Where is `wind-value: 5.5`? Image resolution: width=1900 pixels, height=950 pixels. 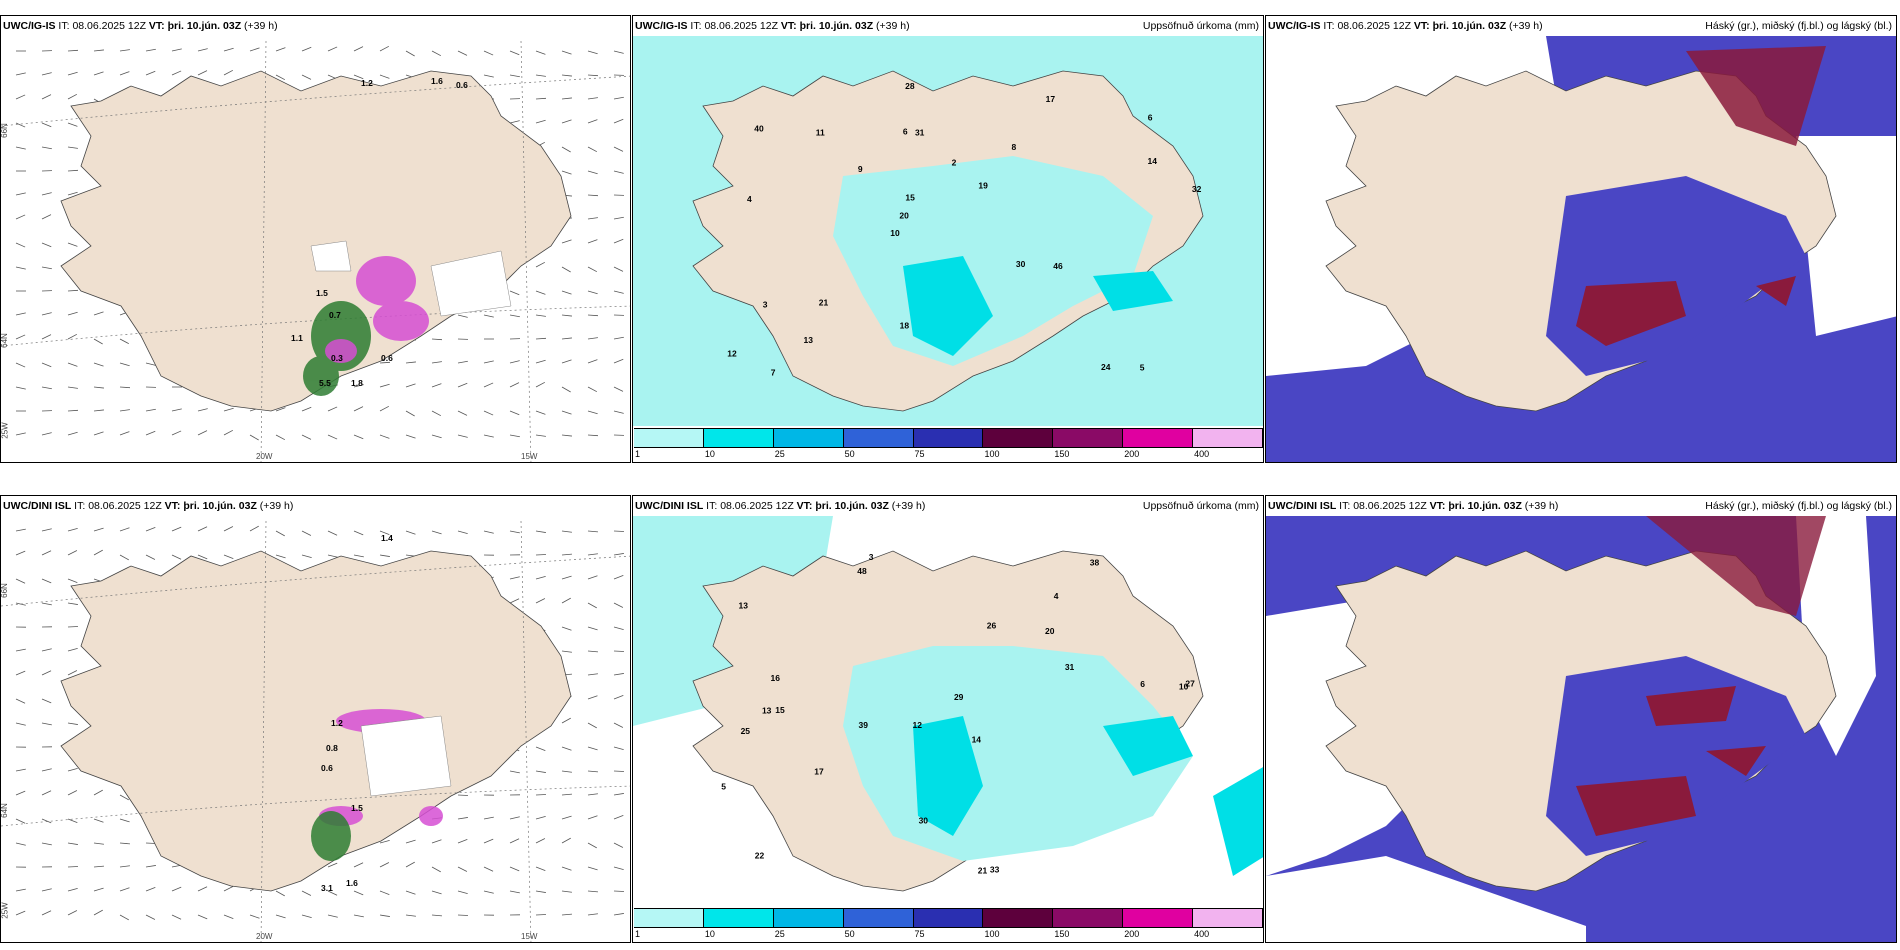 wind-value: 5.5 is located at coordinates (325, 383).